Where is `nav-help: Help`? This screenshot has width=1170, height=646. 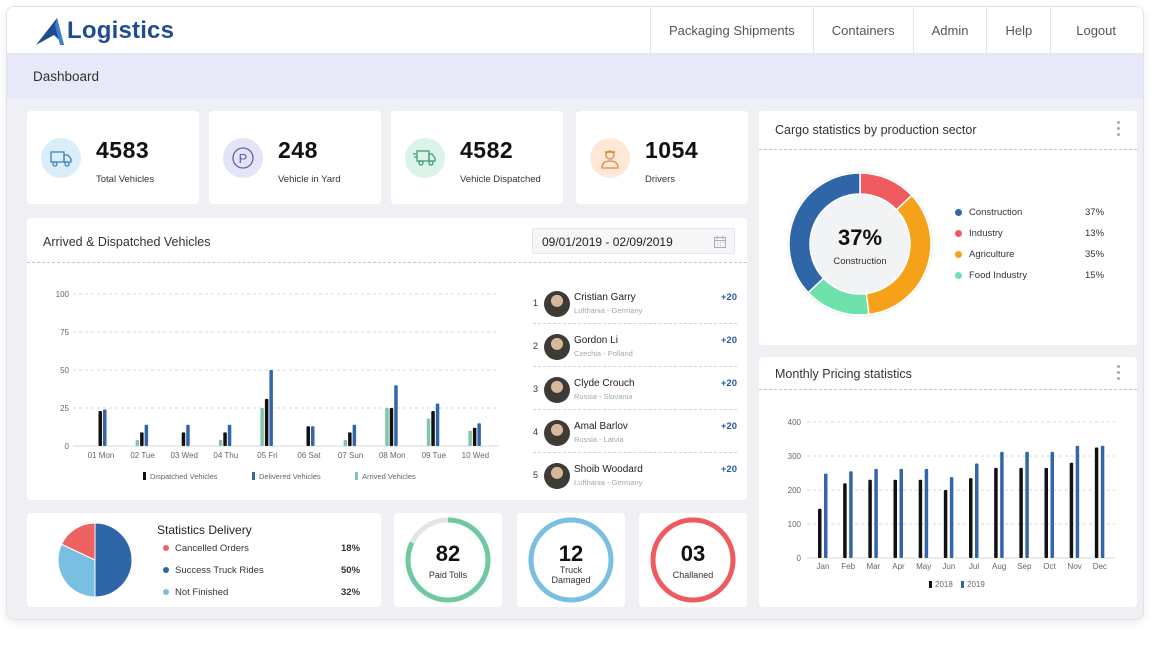 nav-help: Help is located at coordinates (1018, 30).